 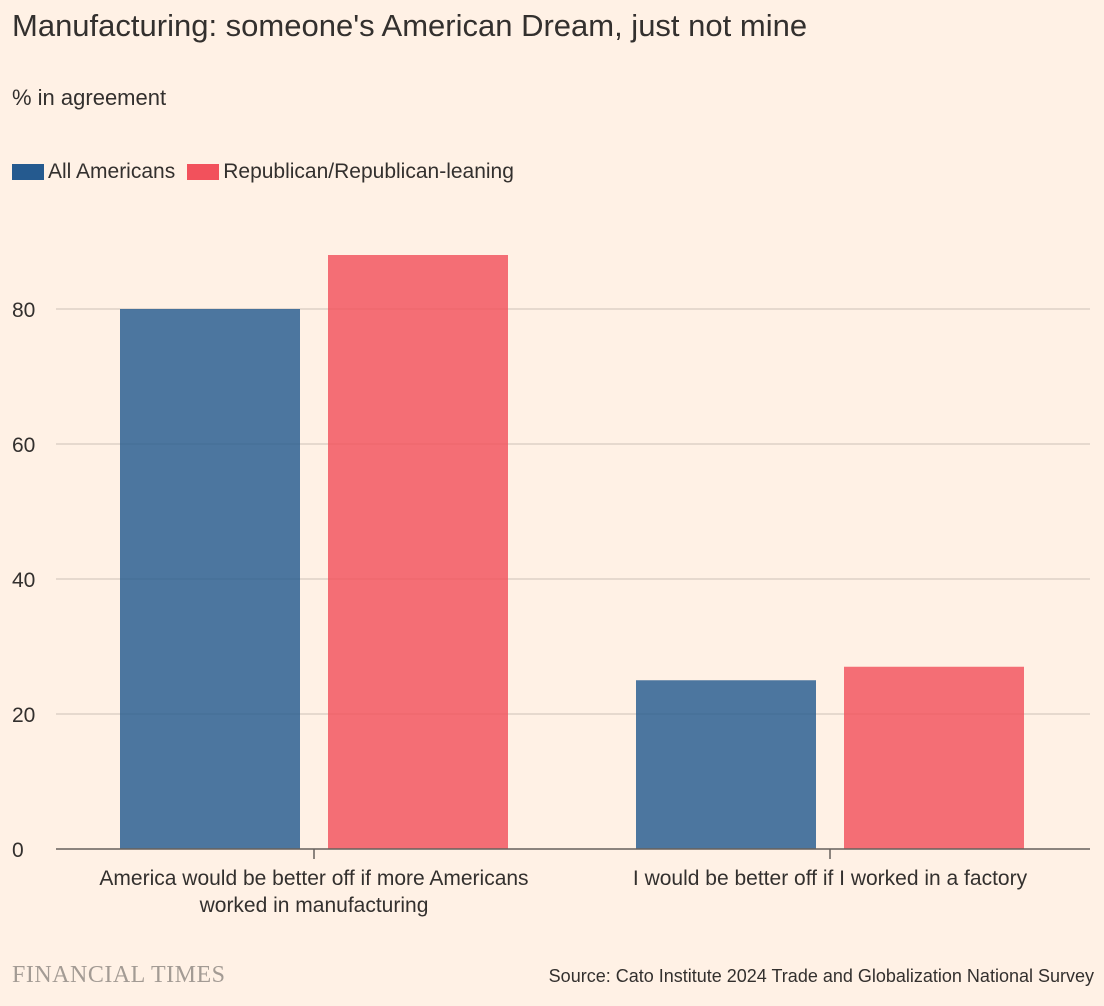 What do you see at coordinates (119, 975) in the screenshot?
I see `financial-times-logo: FINANCIAL TIMES` at bounding box center [119, 975].